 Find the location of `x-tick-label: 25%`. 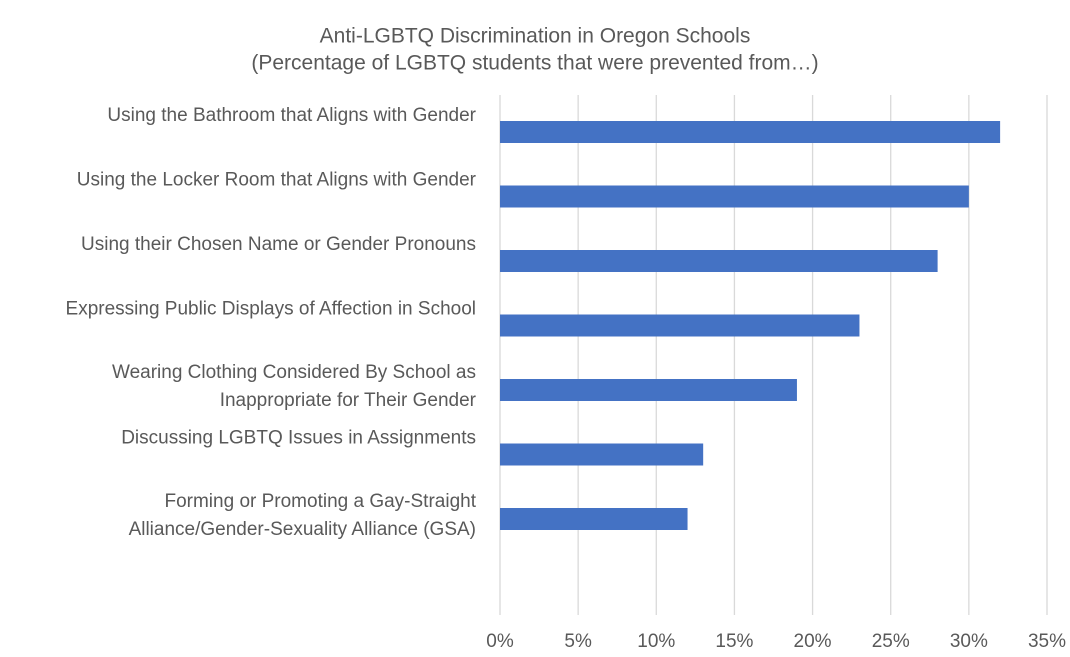

x-tick-label: 25% is located at coordinates (891, 641).